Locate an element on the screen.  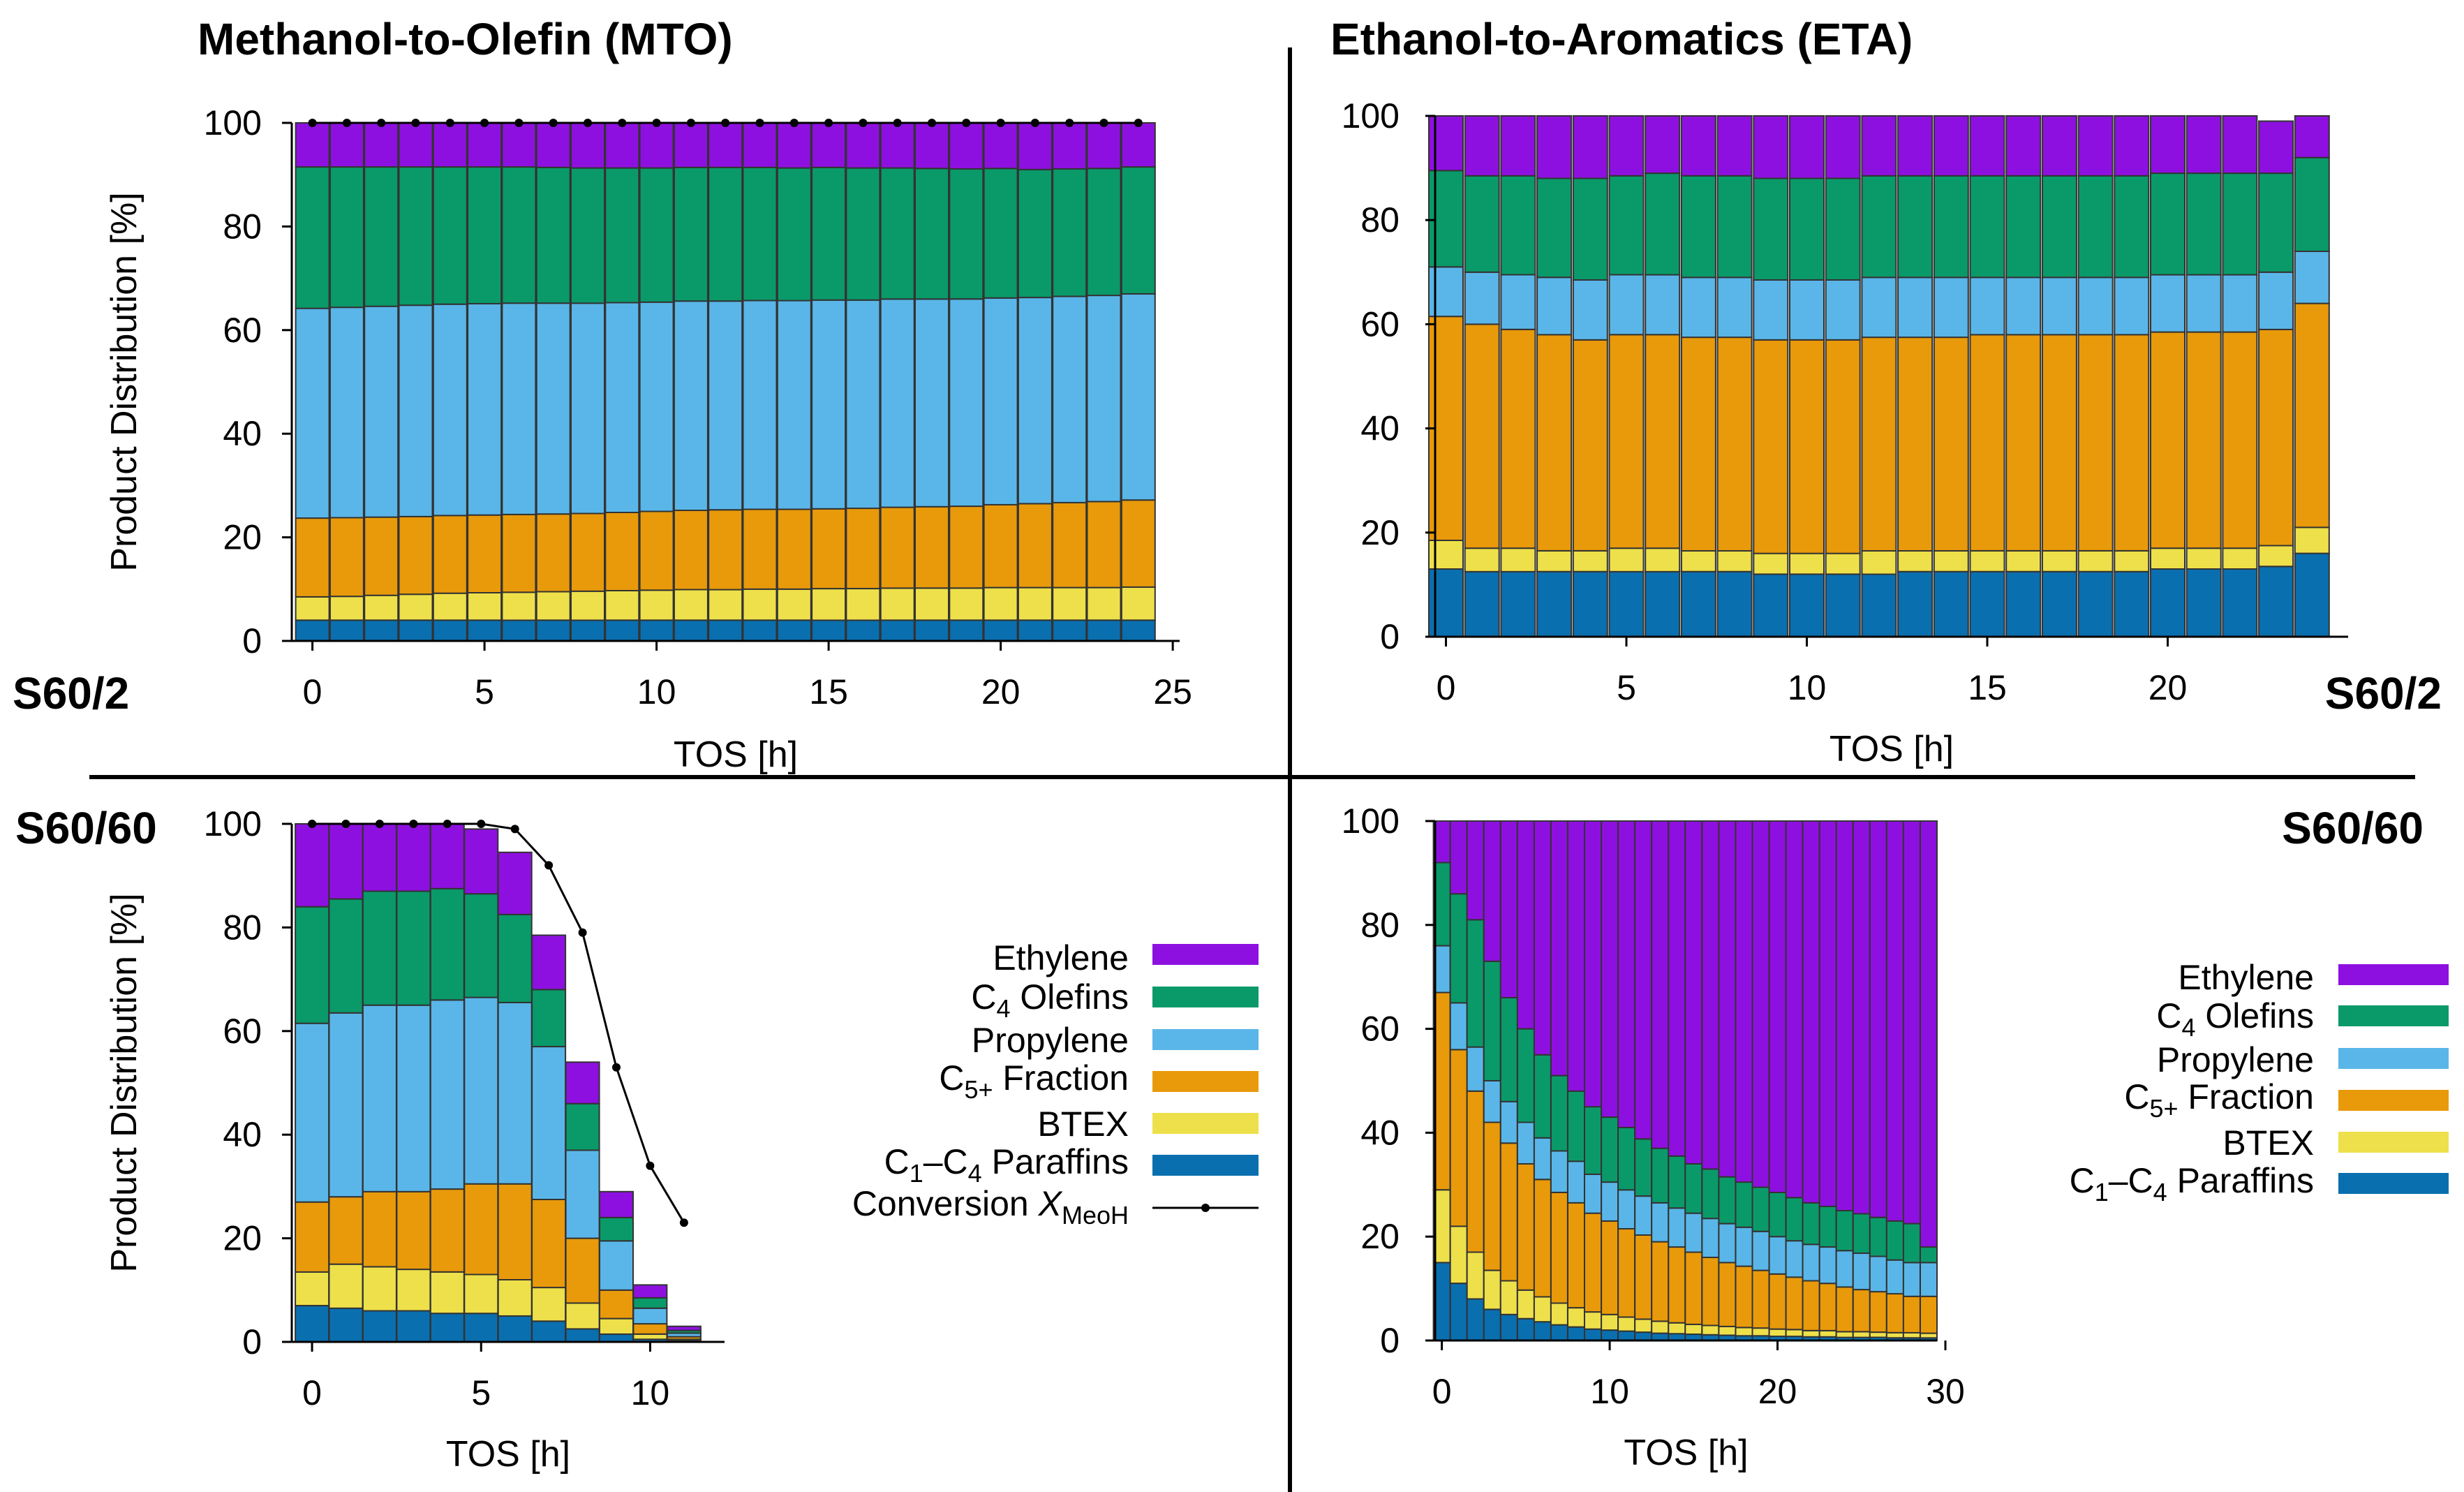
legend-mto-propylene-label: Propylene is located at coordinates (1050, 1040).